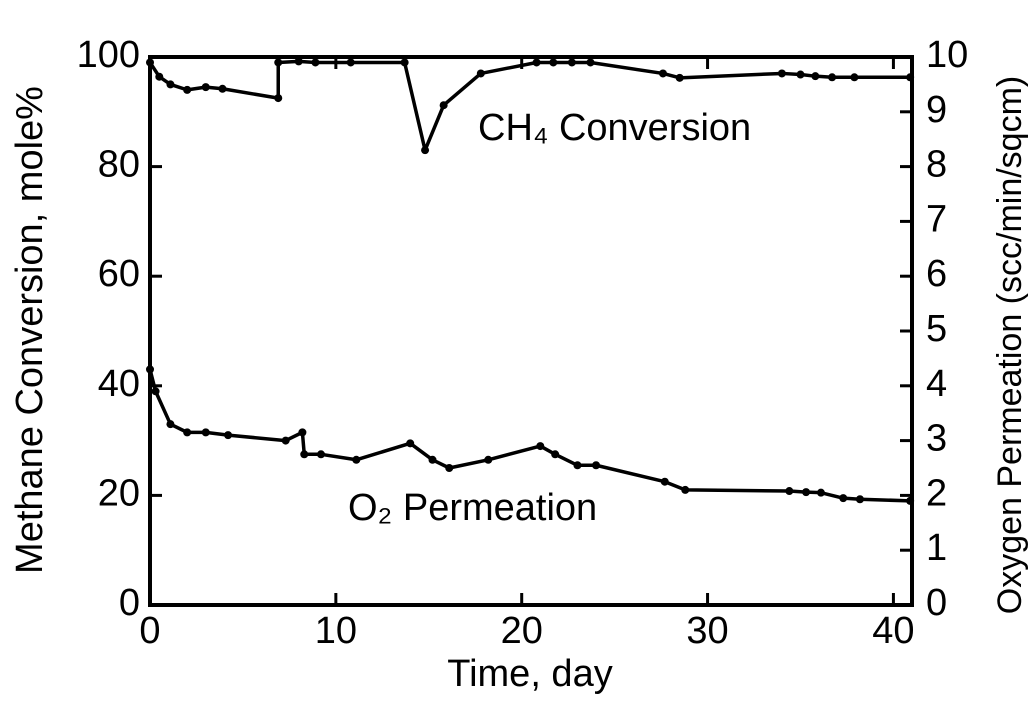 The width and height of the screenshot is (1035, 710). Describe the element at coordinates (119, 493) in the screenshot. I see `y-tick-label: 20` at that location.